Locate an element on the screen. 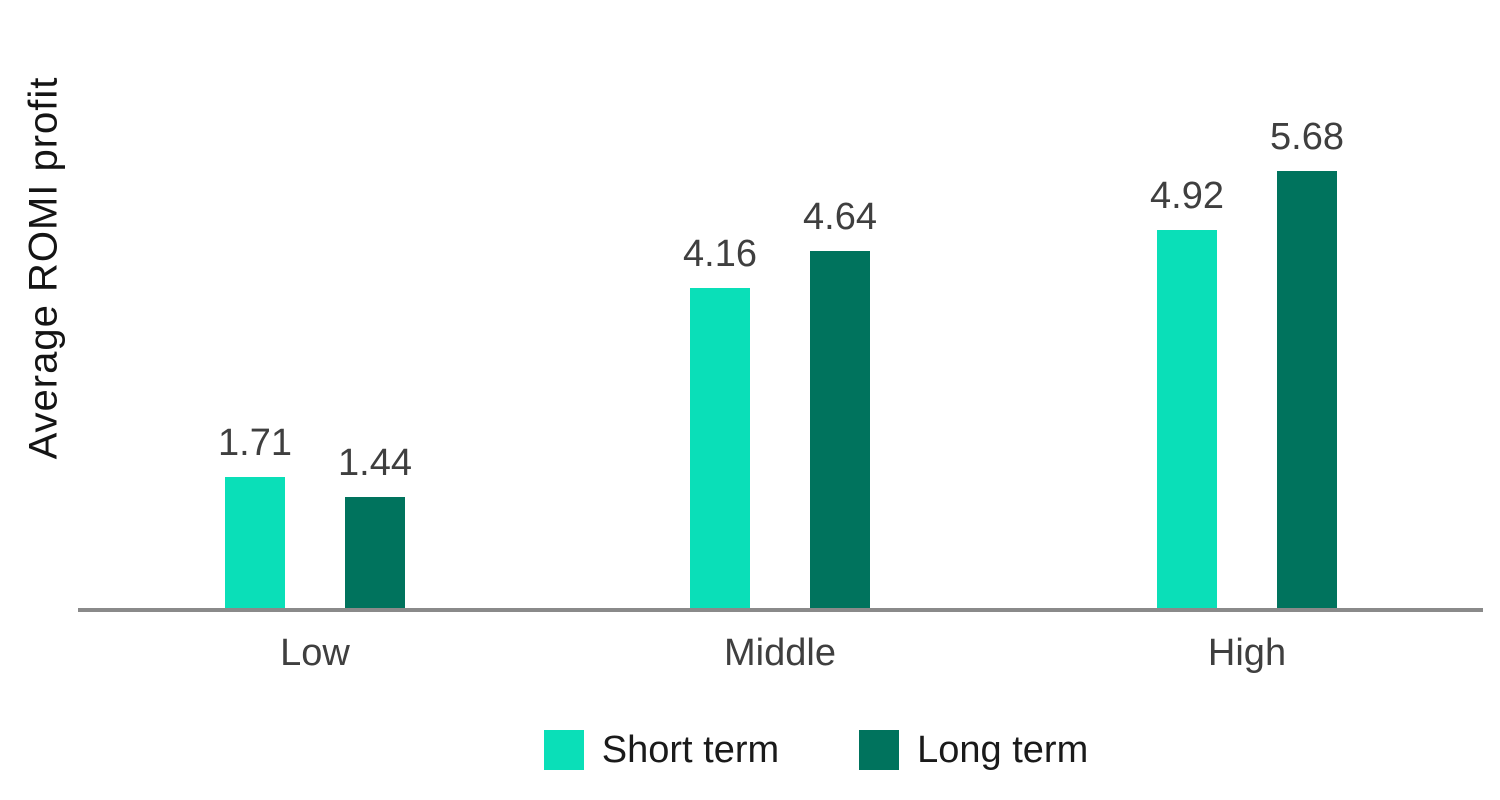 Image resolution: width=1500 pixels, height=800 pixels. x-axis-label-high: High is located at coordinates (1247, 653).